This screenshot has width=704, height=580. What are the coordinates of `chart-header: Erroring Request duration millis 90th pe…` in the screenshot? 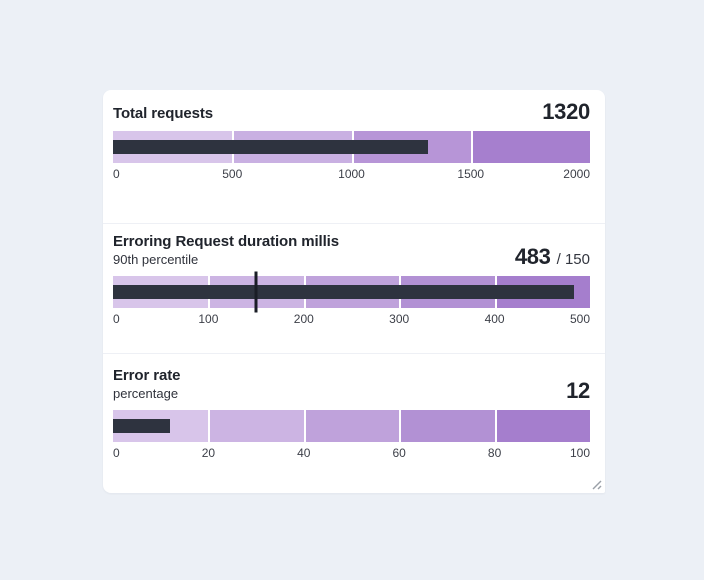 It's located at (351, 250).